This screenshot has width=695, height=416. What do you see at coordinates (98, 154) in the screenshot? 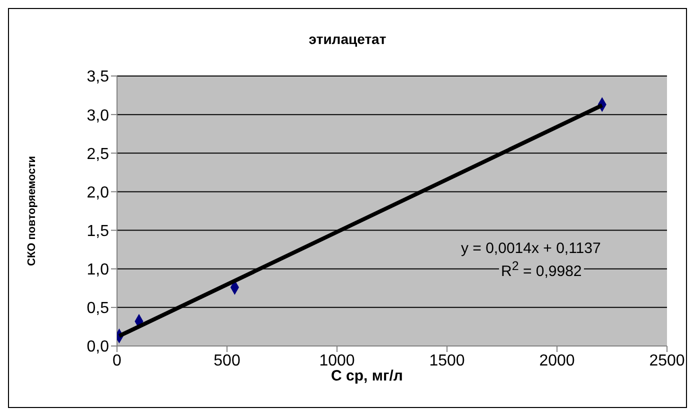
I see `y-tick-label: 2,5` at bounding box center [98, 154].